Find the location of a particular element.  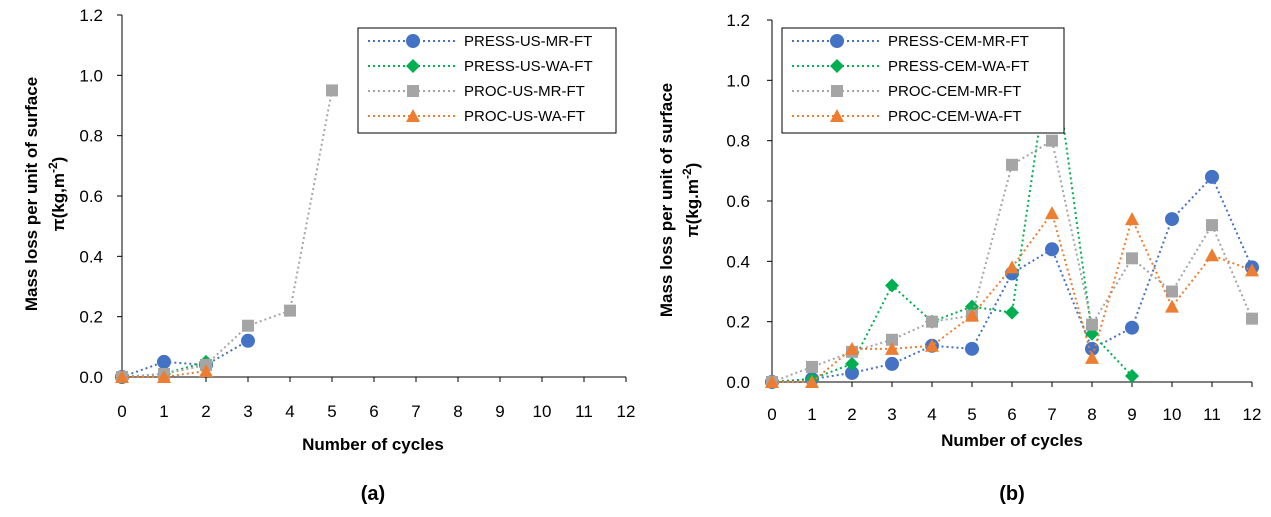

series-PROC-CEM-WA-FT is located at coordinates (1012, 297).